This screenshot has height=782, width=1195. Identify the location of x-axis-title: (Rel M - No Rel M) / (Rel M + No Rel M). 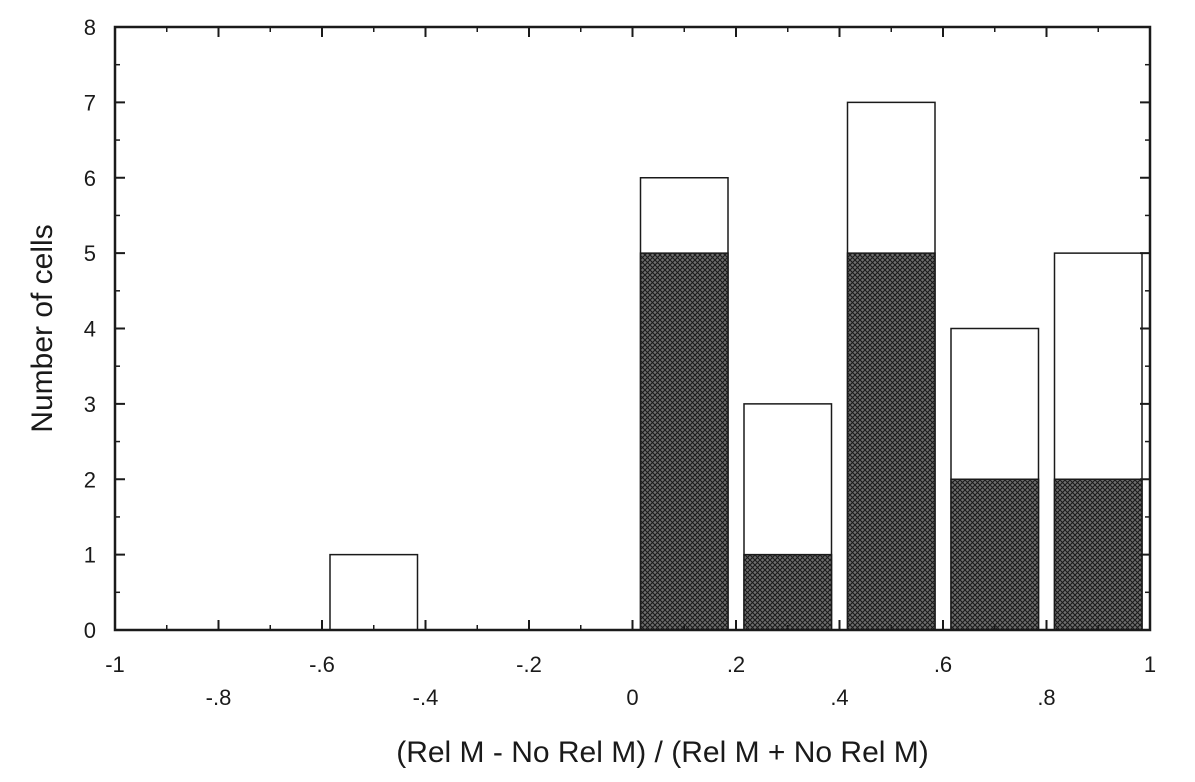
(662, 752).